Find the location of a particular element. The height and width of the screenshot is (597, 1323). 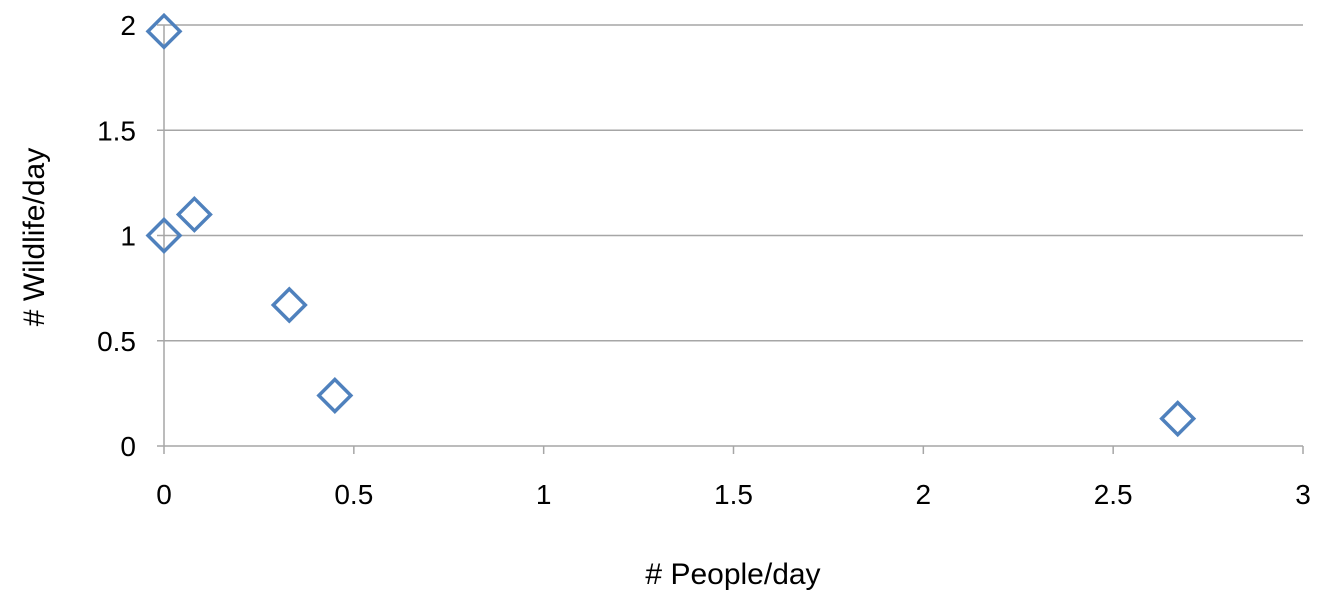

x-tick-label: 0 is located at coordinates (164, 494).